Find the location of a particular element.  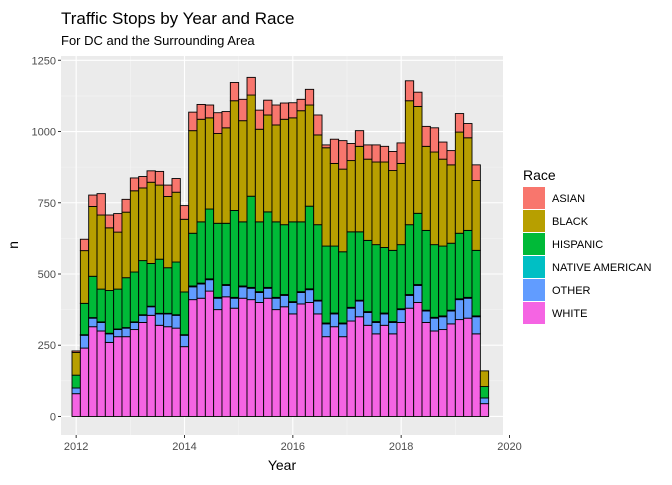

x-tick-label: 2012 is located at coordinates (76, 447).